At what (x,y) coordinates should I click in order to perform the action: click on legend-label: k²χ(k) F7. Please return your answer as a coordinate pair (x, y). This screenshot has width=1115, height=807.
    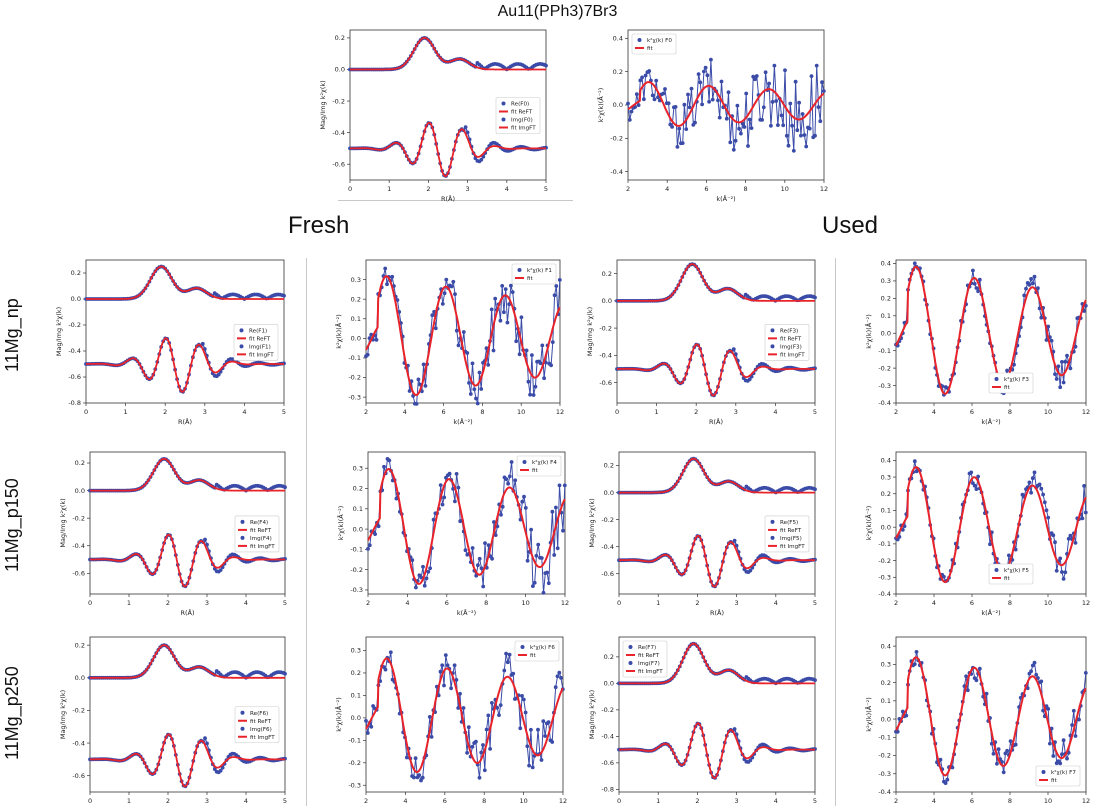
    Looking at the image, I should click on (1063, 772).